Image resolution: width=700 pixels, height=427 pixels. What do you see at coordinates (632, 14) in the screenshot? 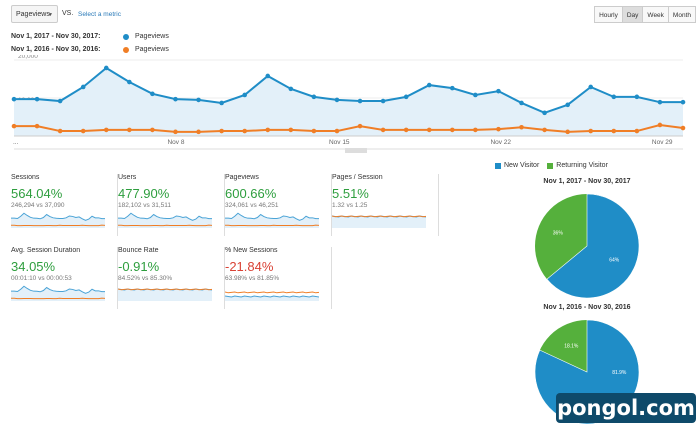
I see `day-button: Day` at bounding box center [632, 14].